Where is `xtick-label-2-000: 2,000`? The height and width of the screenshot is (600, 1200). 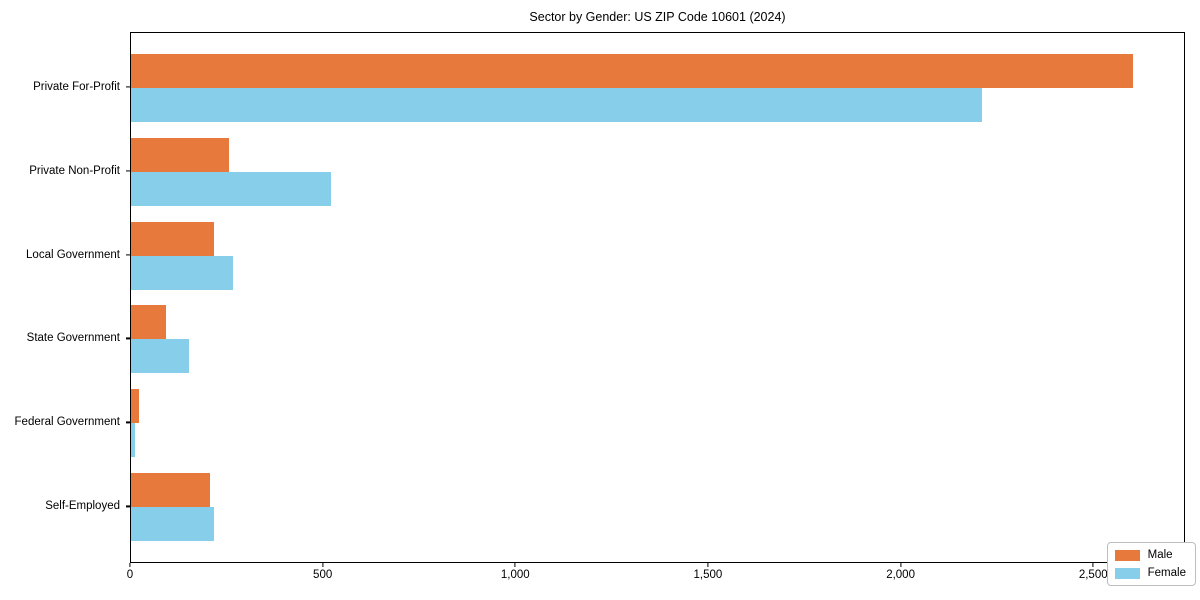
xtick-label-2-000: 2,000 is located at coordinates (900, 575).